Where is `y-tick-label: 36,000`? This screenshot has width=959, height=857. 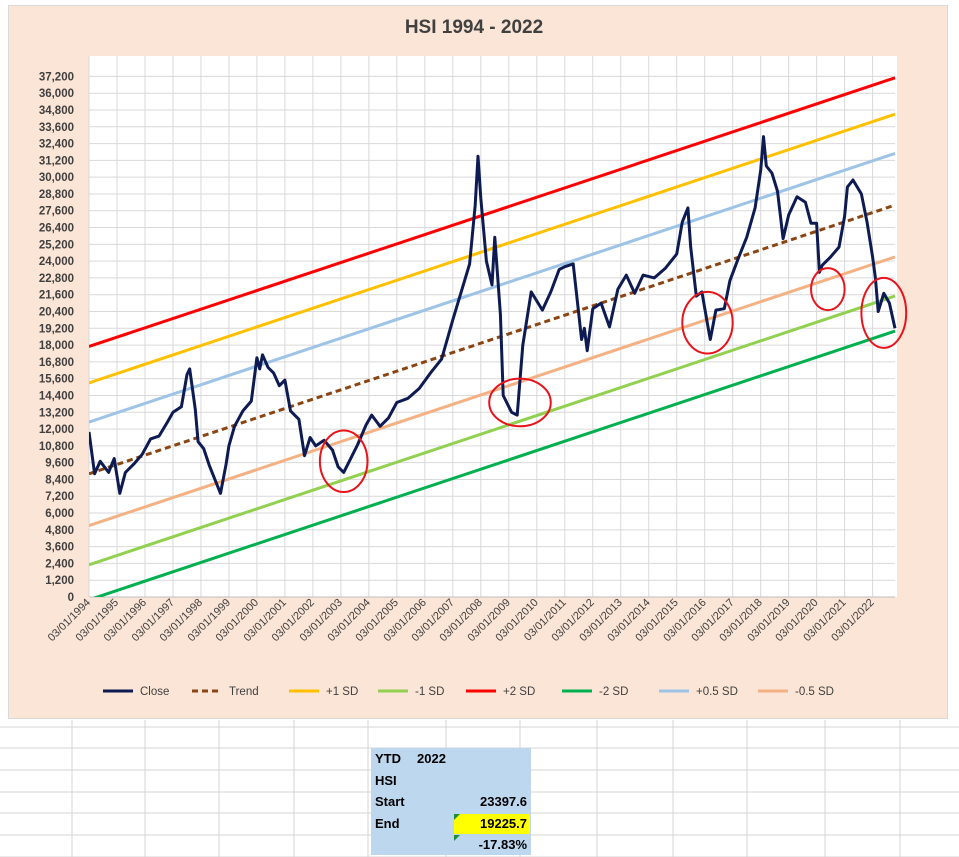
y-tick-label: 36,000 is located at coordinates (56, 94).